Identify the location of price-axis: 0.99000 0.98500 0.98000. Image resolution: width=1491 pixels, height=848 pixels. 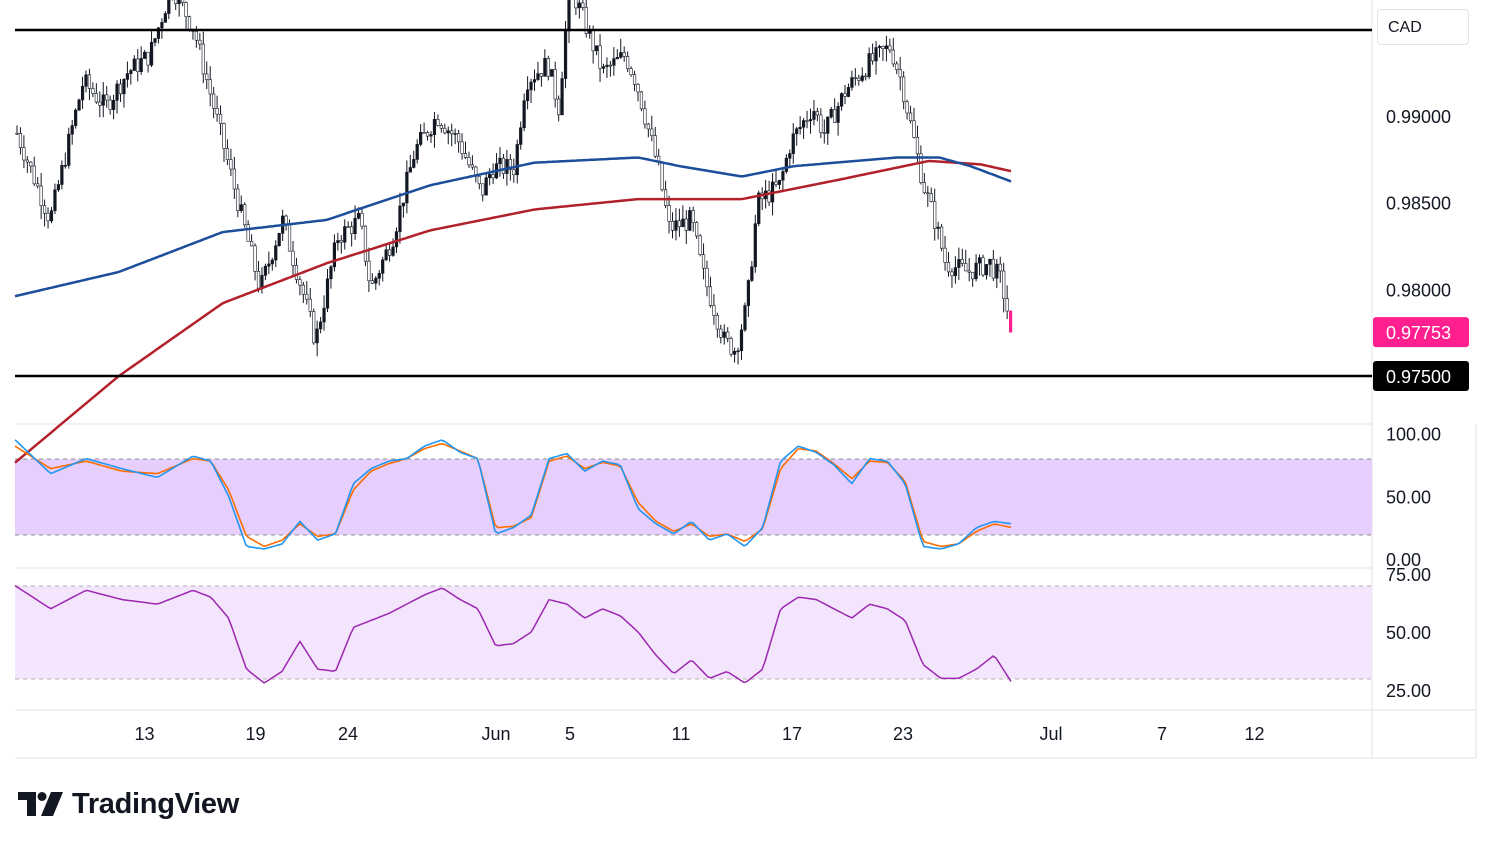
(1418, 203).